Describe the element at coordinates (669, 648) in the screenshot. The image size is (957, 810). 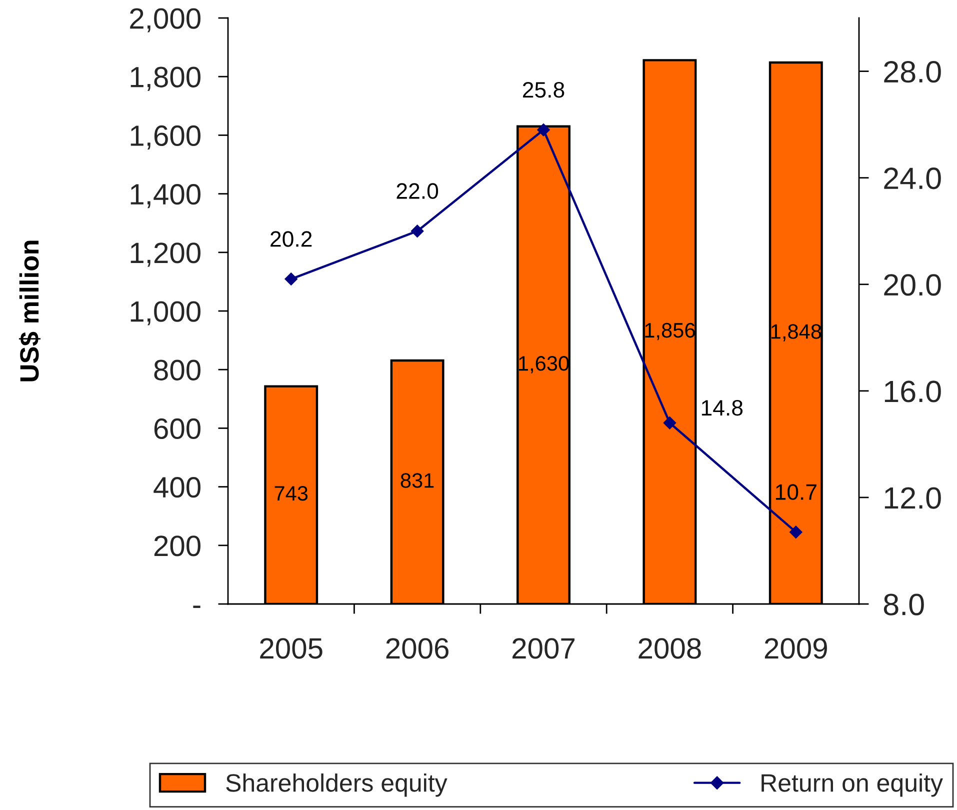
I see `x-tick-label: 2008` at that location.